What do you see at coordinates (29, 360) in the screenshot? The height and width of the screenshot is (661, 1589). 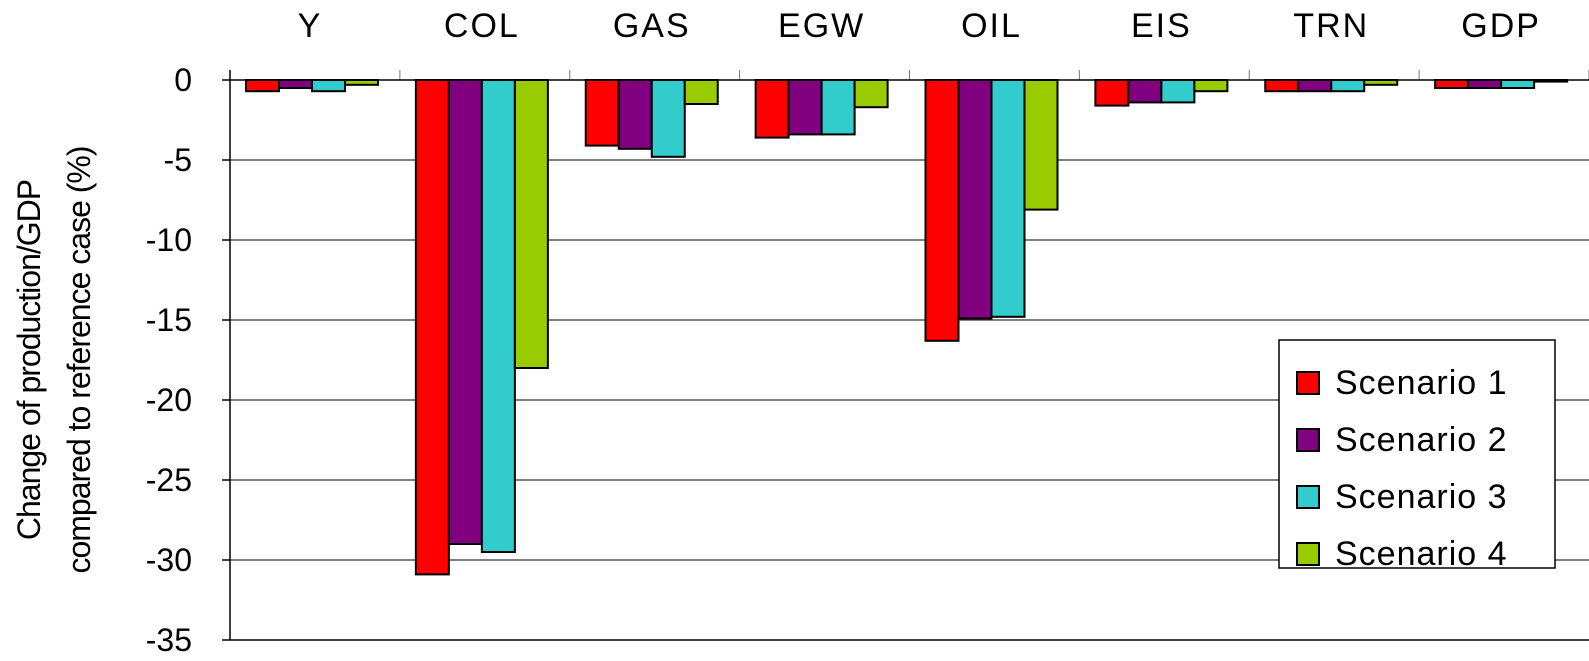 I see `y-axis-title-line: Change of production/GDP` at bounding box center [29, 360].